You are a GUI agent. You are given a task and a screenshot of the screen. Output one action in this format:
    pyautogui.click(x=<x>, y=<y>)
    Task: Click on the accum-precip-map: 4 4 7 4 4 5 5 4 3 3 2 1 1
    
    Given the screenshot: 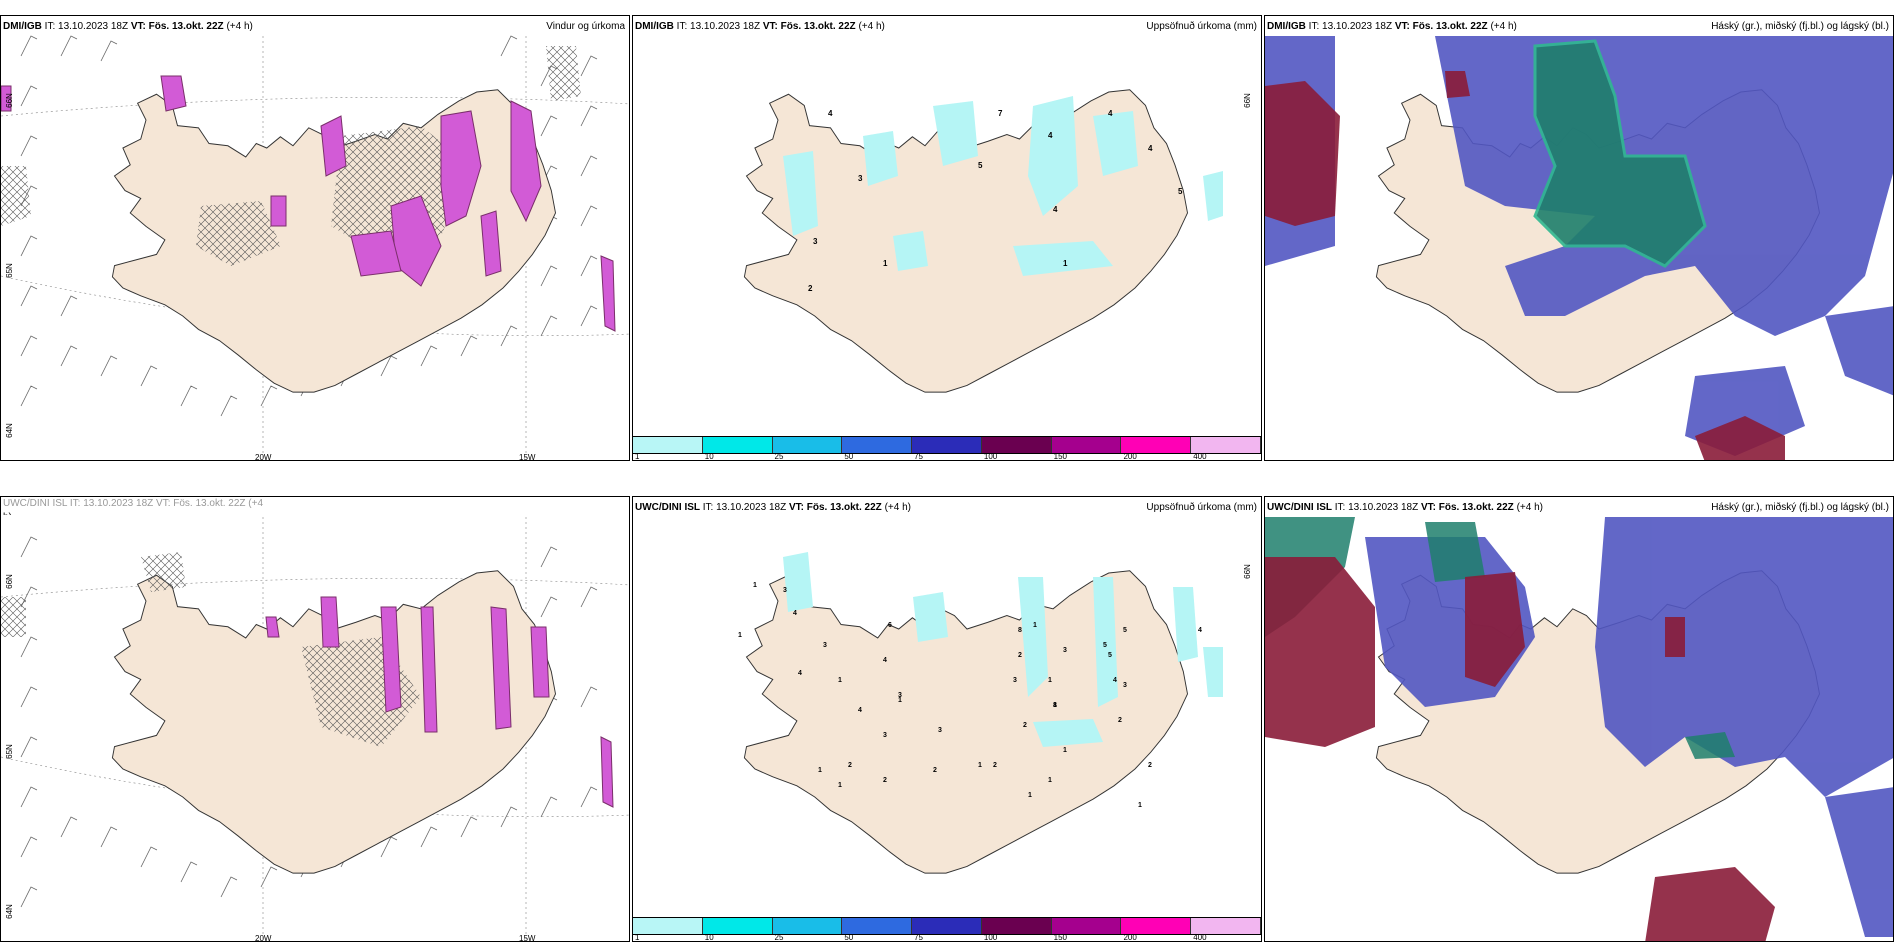 What is the action you would take?
    pyautogui.click(x=983, y=241)
    